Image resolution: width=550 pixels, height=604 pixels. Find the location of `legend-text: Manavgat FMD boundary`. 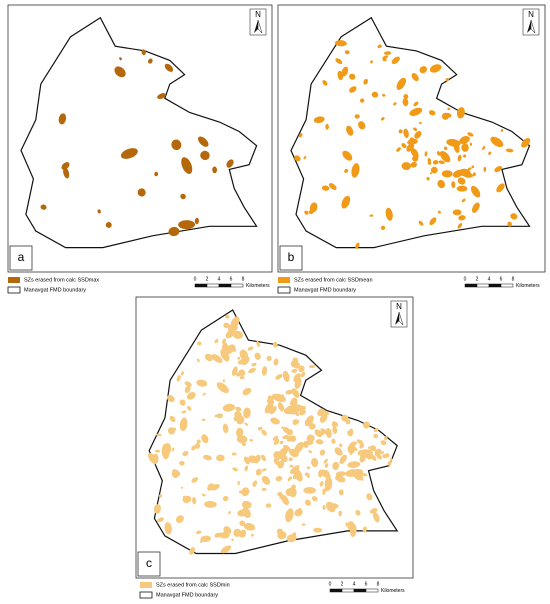

legend-text: Manavgat FMD boundary is located at coordinates (187, 595).